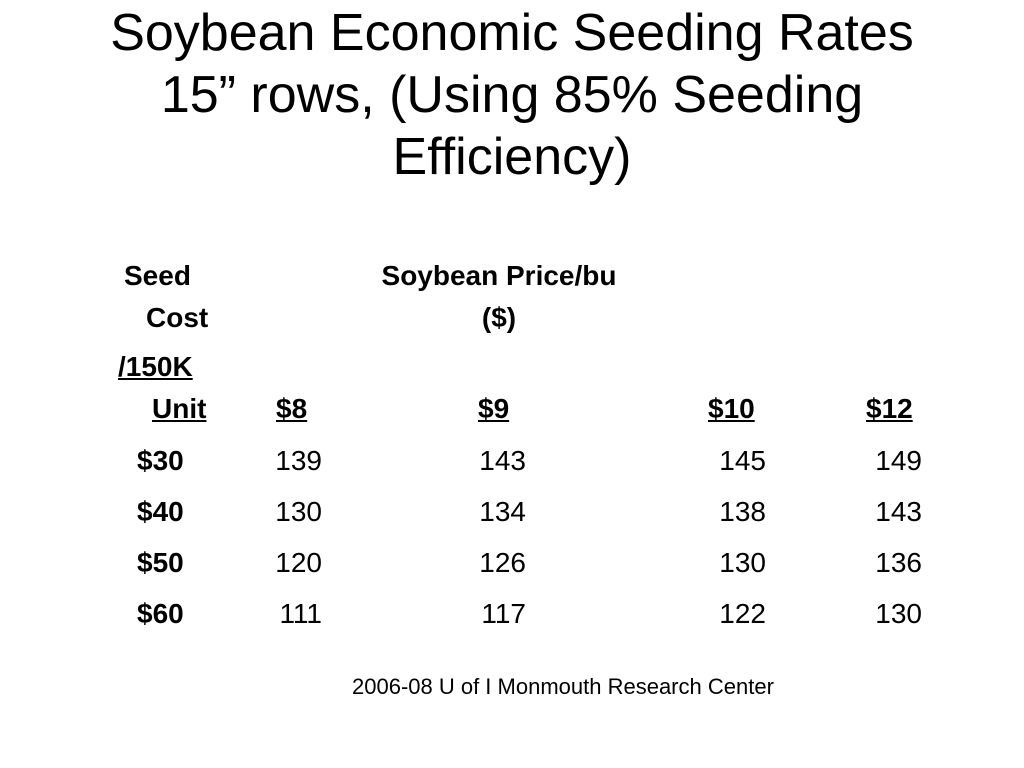  I want to click on unit-header: /150K Unit, so click(173, 388).